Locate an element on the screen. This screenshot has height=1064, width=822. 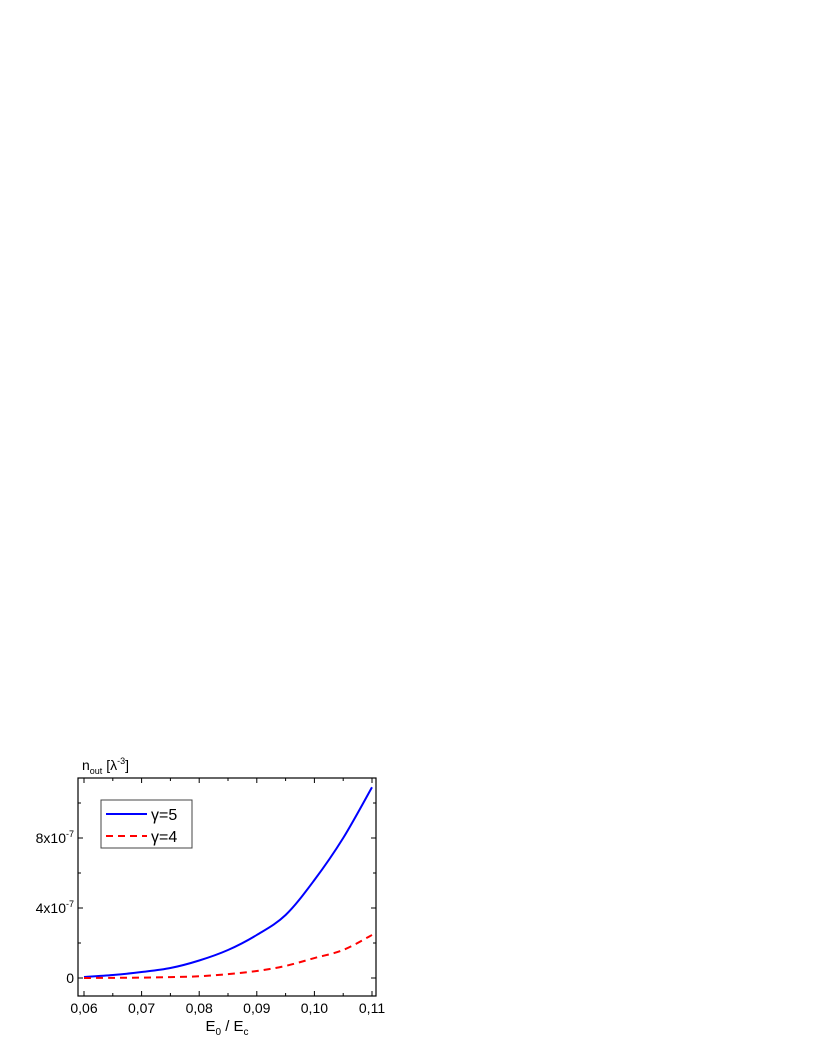
x-tick-label: 0,08 is located at coordinates (199, 1008).